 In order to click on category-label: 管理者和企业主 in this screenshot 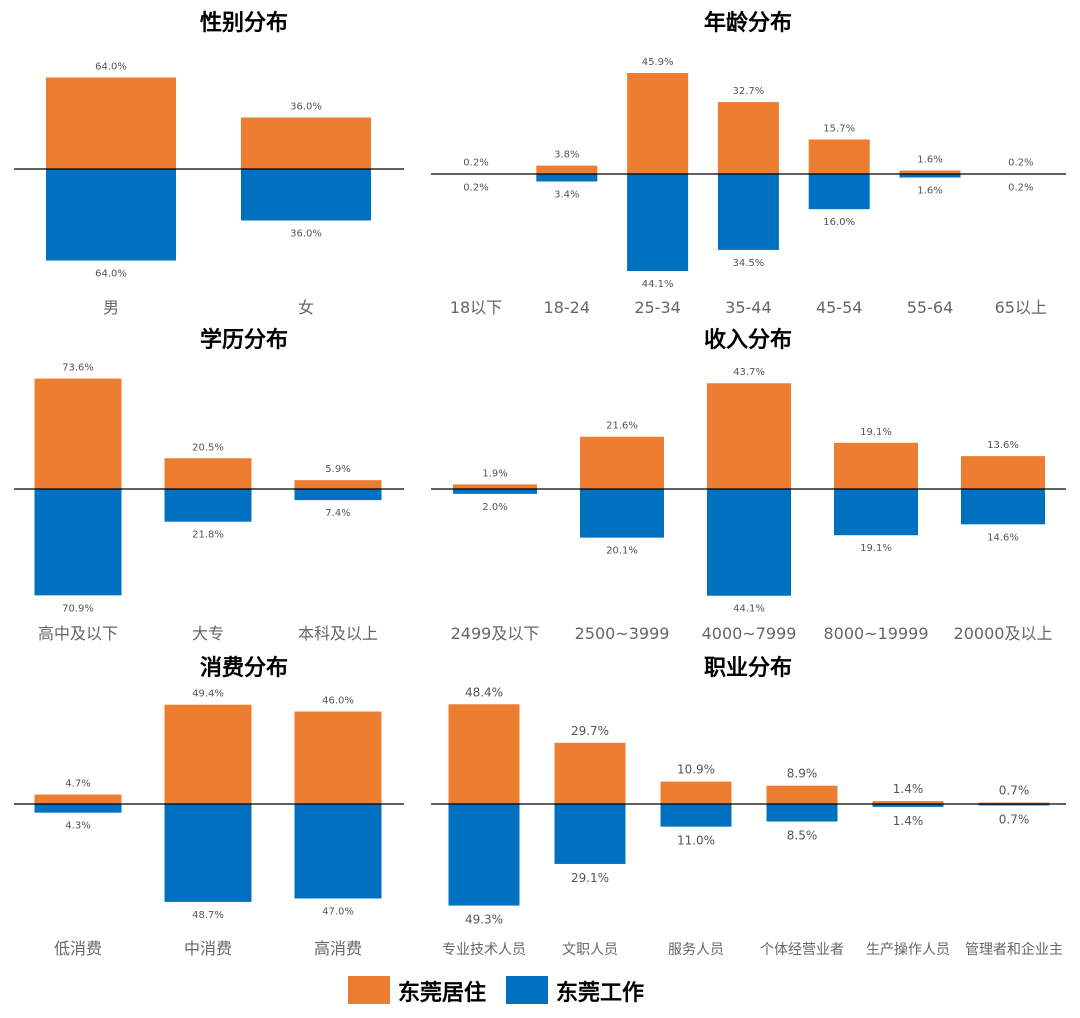, I will do `click(1014, 949)`.